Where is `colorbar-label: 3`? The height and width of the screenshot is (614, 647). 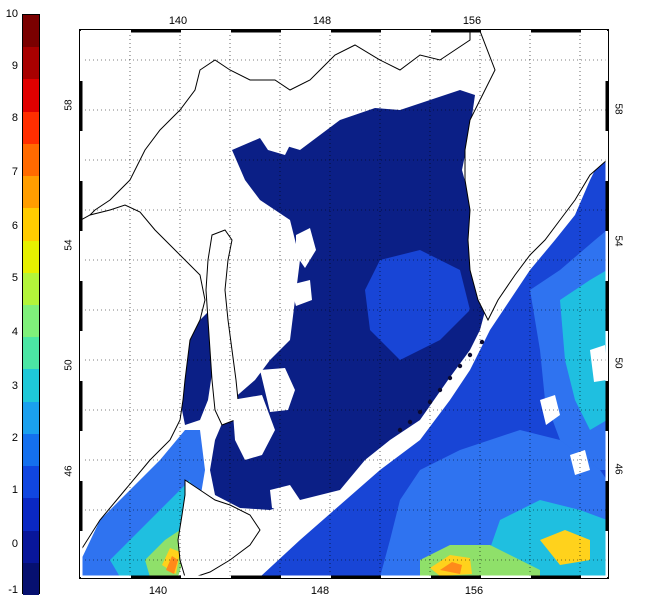
colorbar-label: 3 is located at coordinates (14, 386).